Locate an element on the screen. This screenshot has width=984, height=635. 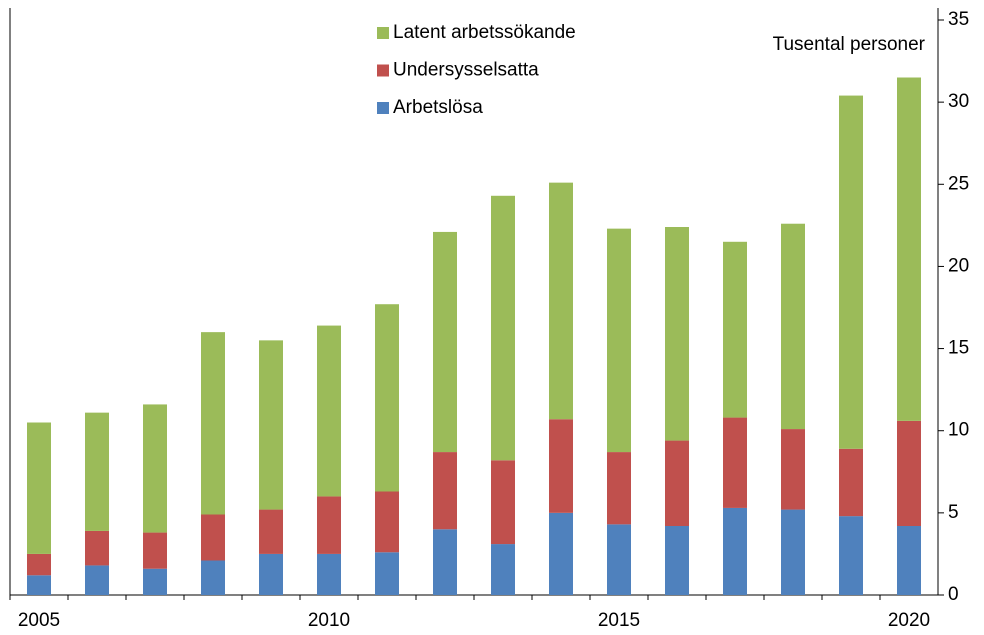
x-tick-label: 2015 is located at coordinates (619, 620).